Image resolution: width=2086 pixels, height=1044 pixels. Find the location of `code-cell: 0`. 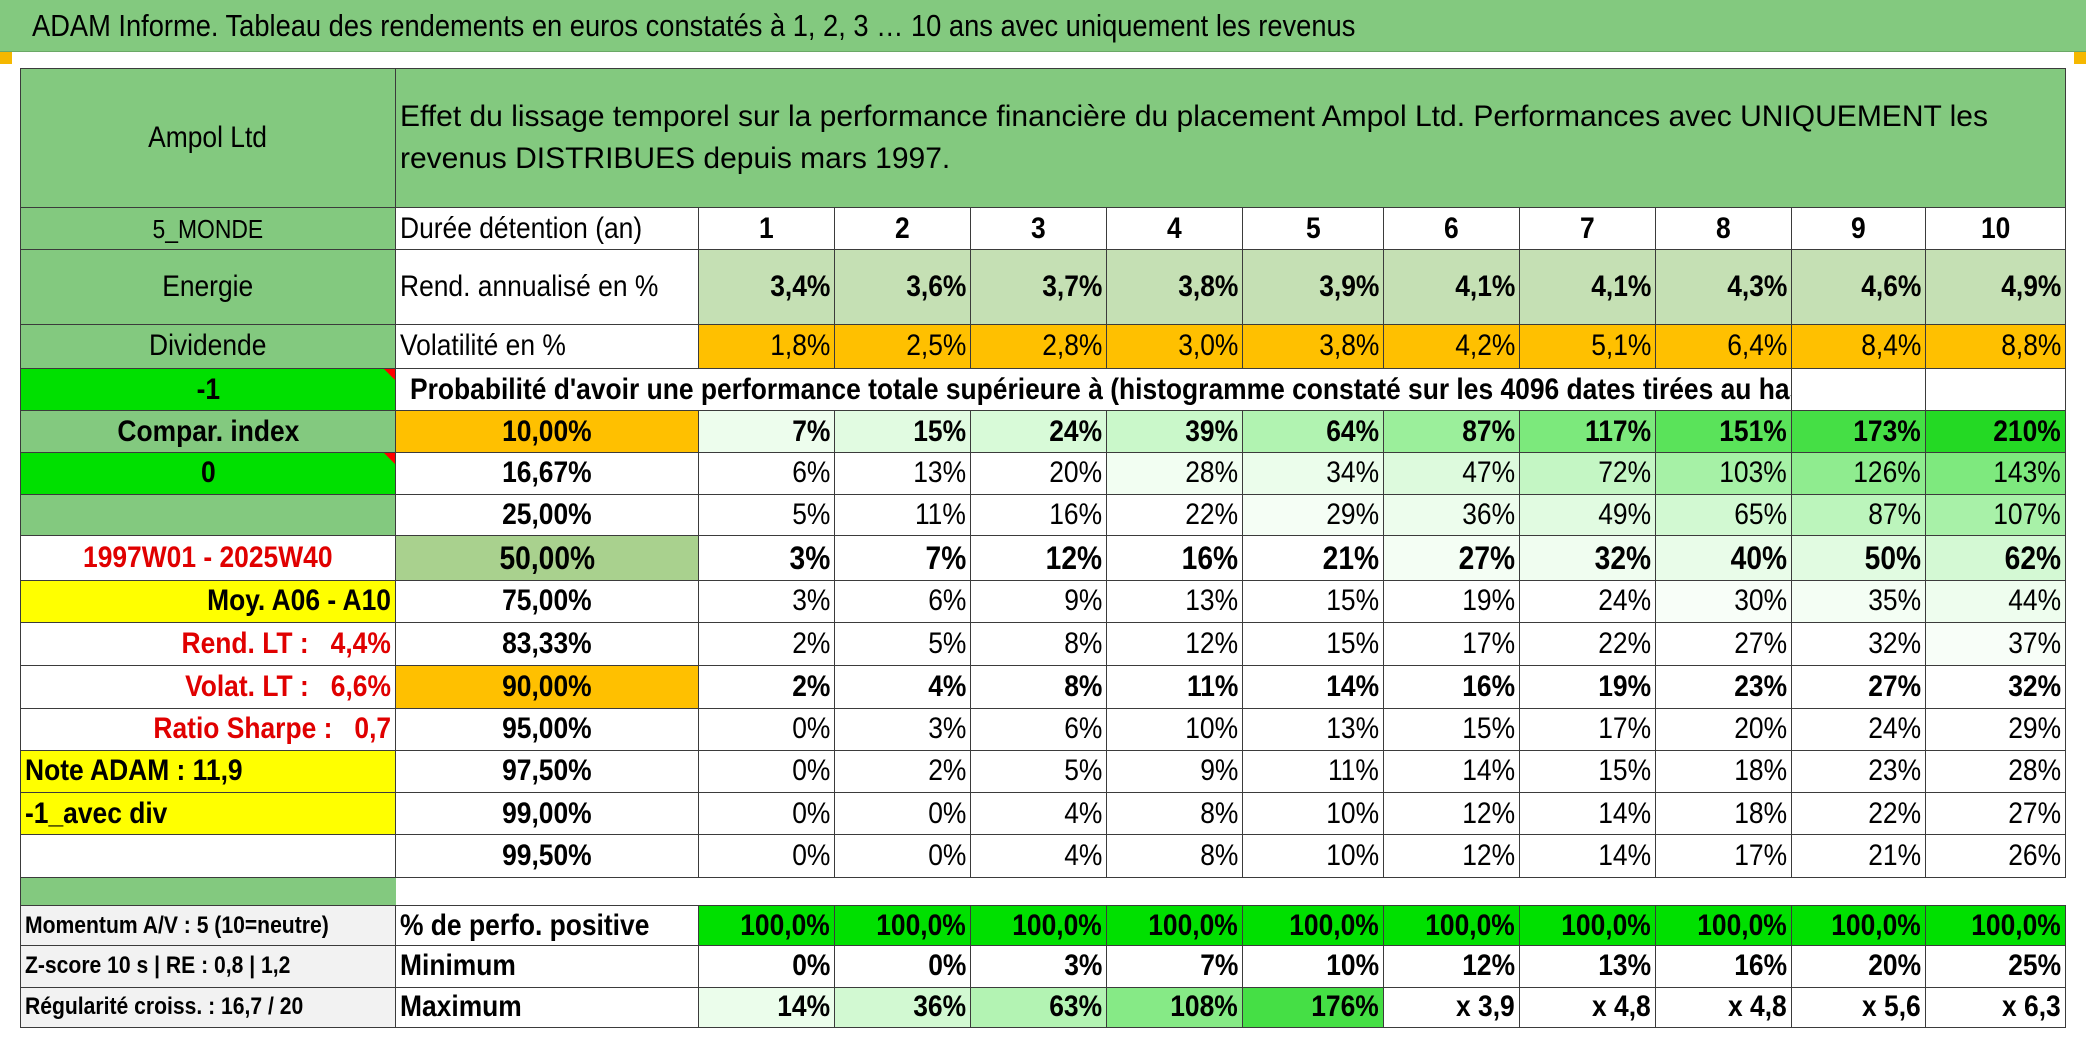

code-cell: 0 is located at coordinates (208, 473).